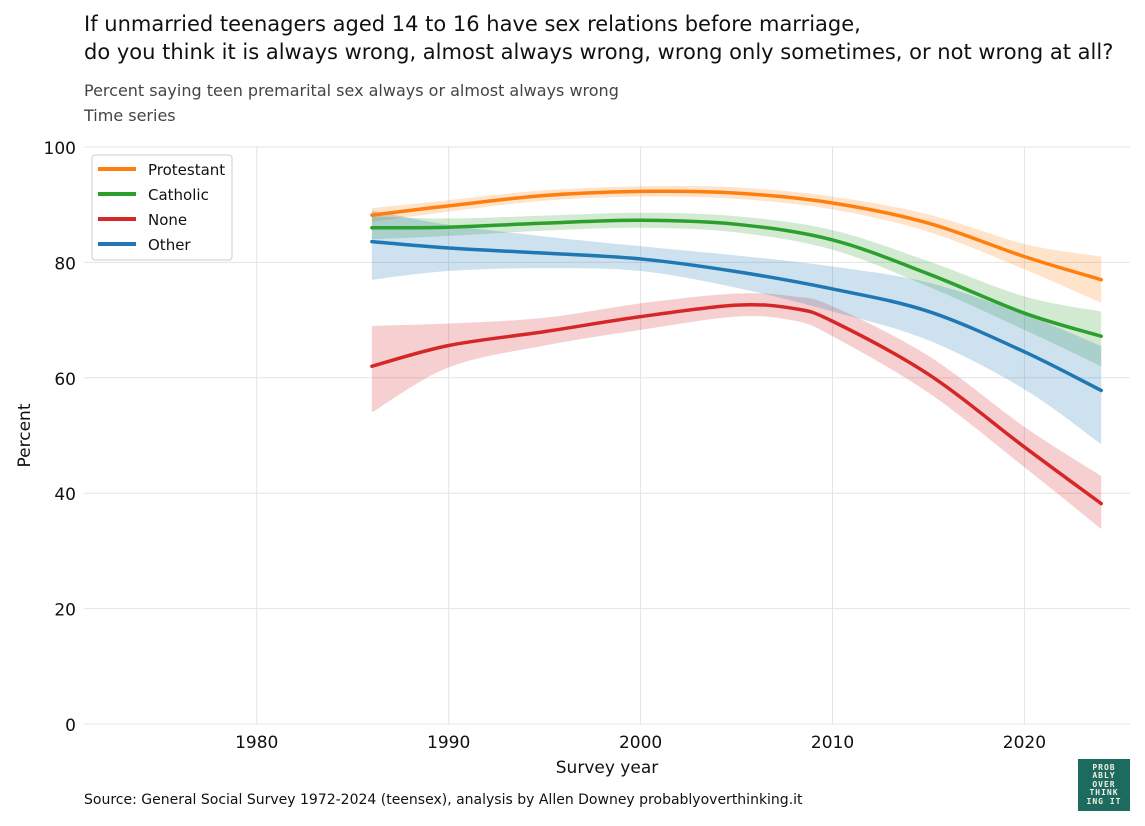 The image size is (1145, 826). What do you see at coordinates (640, 743) in the screenshot?
I see `x-tick-label: 2000` at bounding box center [640, 743].